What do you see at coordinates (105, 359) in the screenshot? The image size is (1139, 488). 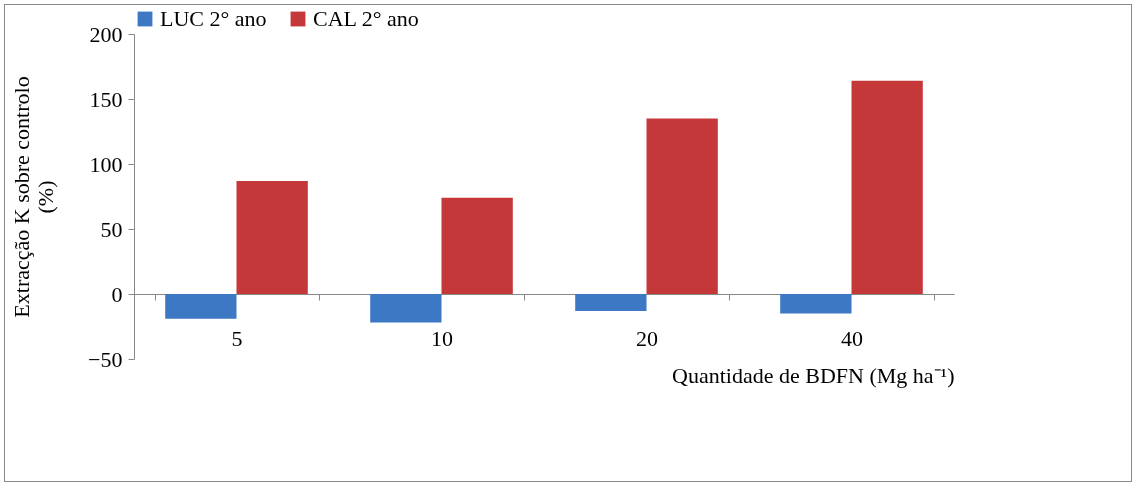 I see `y-tick-label: −50` at bounding box center [105, 359].